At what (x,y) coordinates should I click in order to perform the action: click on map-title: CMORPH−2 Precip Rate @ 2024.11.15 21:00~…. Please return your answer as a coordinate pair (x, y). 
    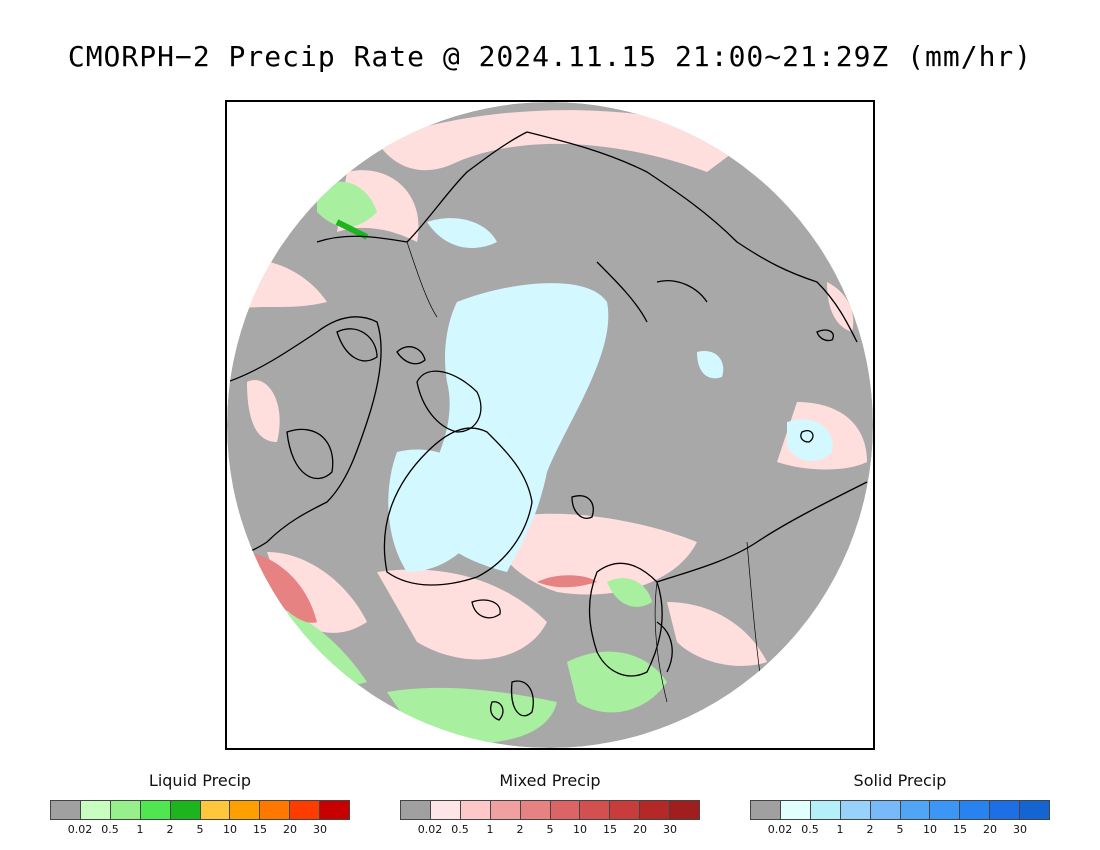
    Looking at the image, I should click on (550, 56).